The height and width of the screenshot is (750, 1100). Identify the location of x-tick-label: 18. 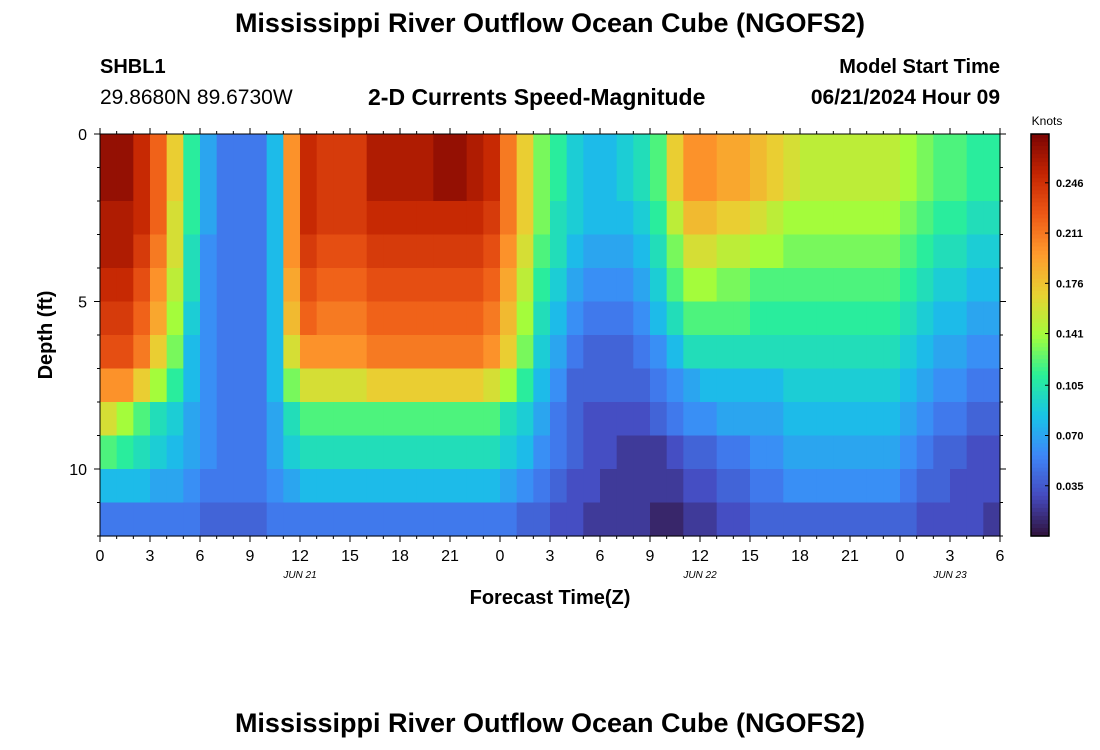
(400, 556).